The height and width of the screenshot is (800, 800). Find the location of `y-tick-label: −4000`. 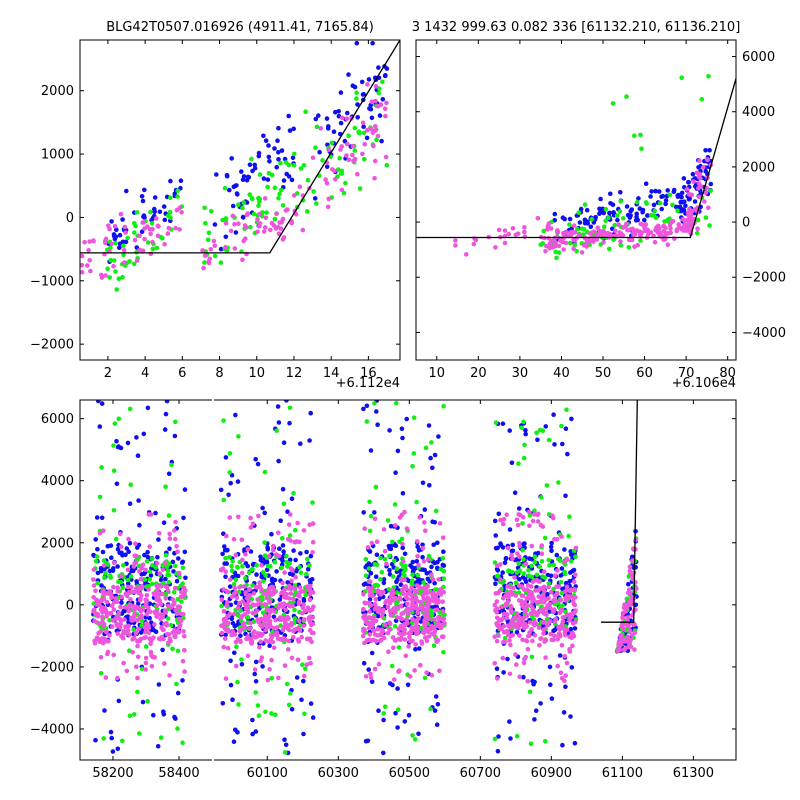

y-tick-label: −4000 is located at coordinates (764, 333).